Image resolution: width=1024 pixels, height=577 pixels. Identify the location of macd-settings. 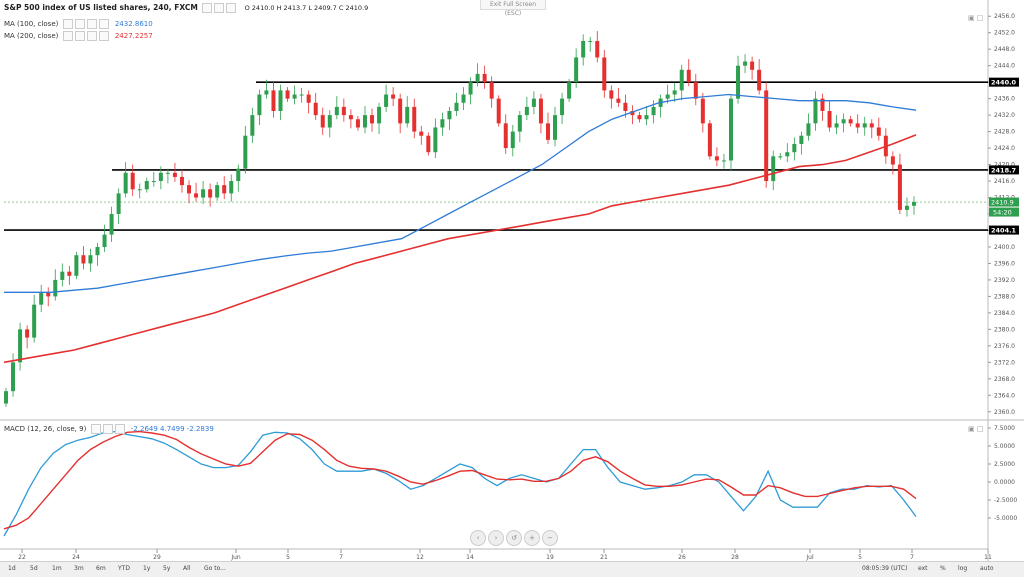
(107, 429).